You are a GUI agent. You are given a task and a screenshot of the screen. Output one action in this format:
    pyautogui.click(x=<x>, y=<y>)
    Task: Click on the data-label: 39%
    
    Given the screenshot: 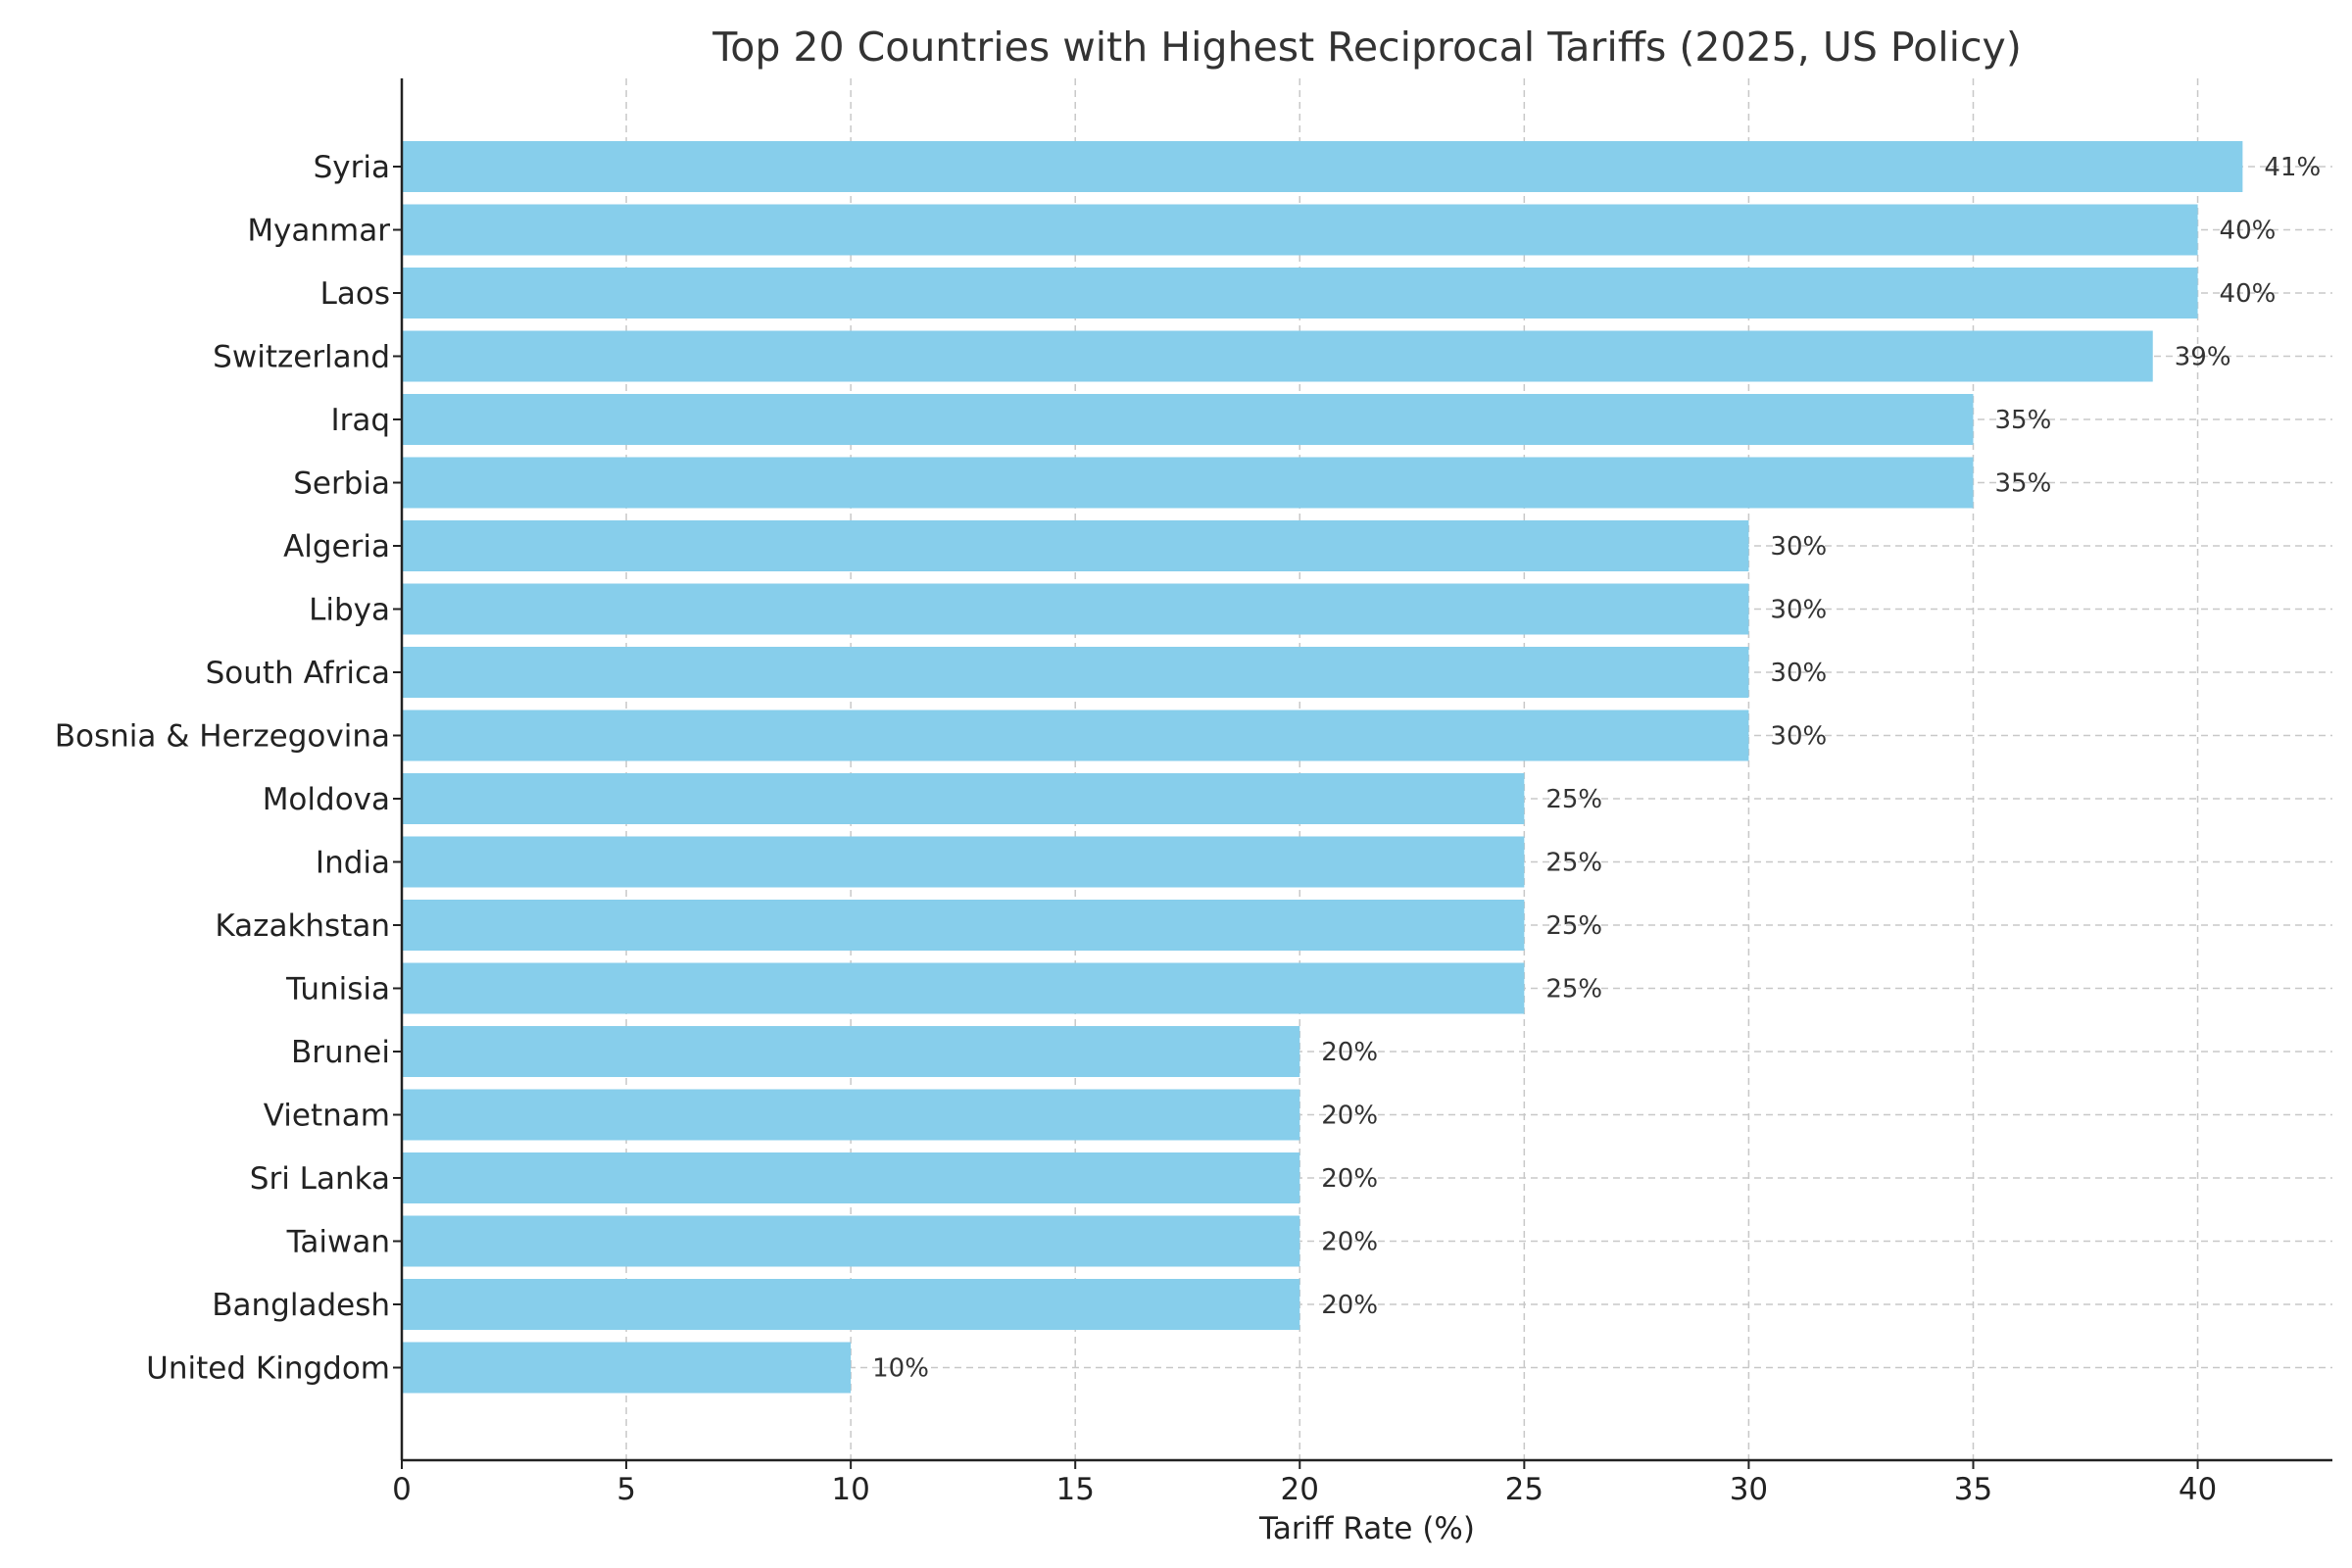 What is the action you would take?
    pyautogui.click(x=2203, y=357)
    